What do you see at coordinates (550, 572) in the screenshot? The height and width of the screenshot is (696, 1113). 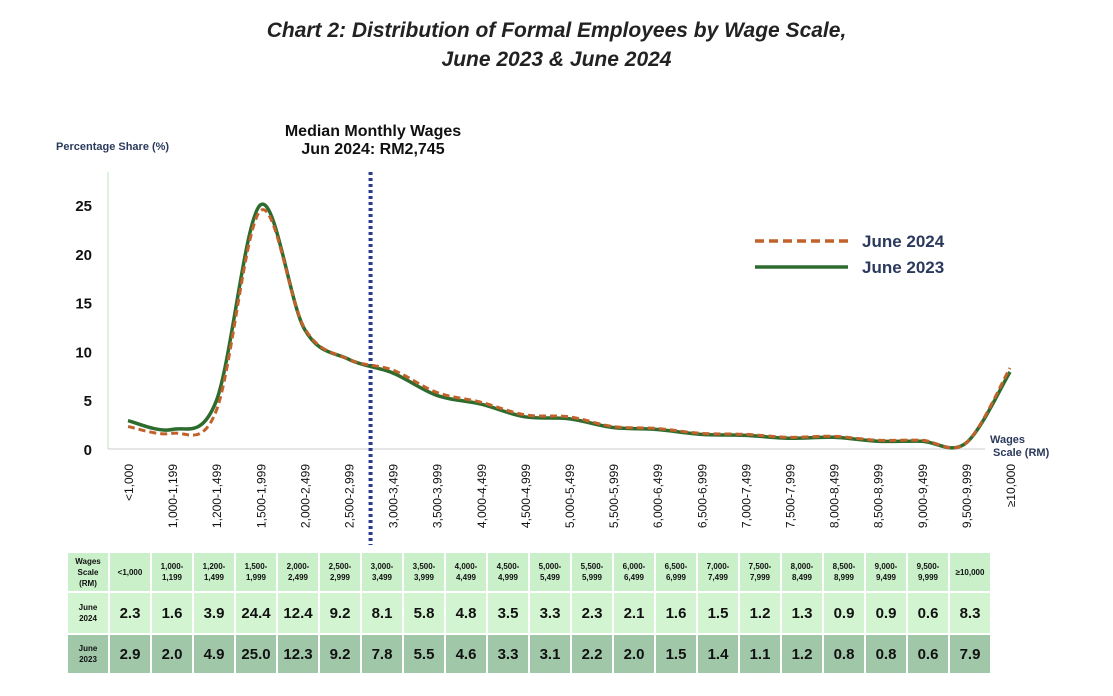 I see `table-header-cell: 5,000- 5,499` at bounding box center [550, 572].